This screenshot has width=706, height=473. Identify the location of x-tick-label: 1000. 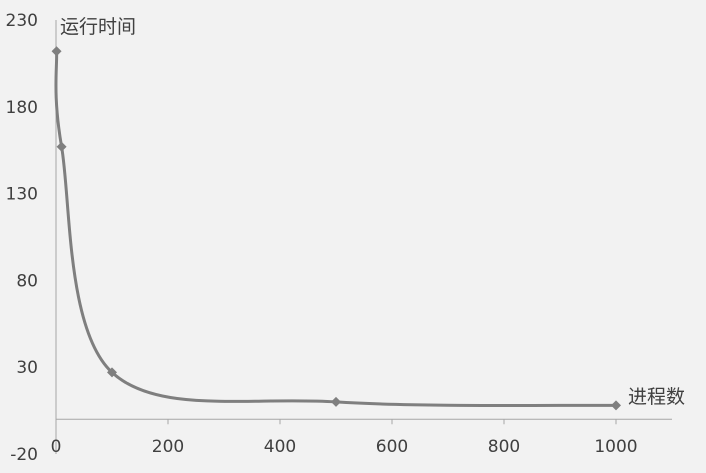
(615, 447).